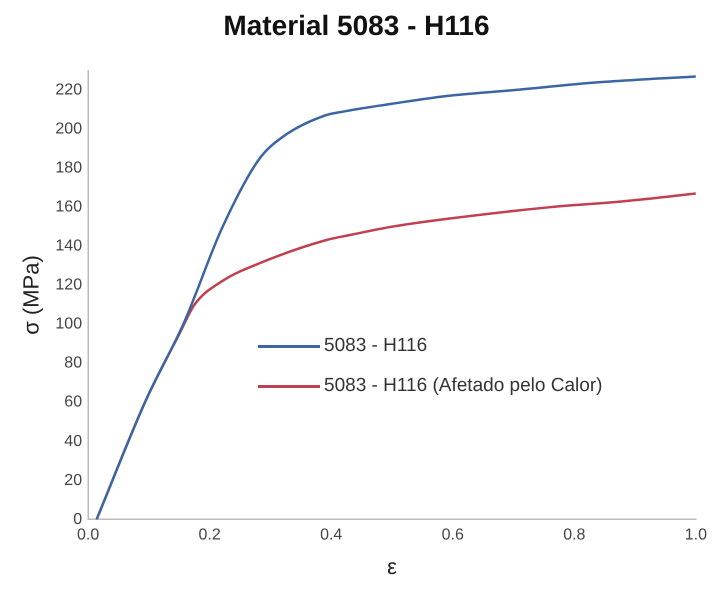 The width and height of the screenshot is (713, 589). Describe the element at coordinates (68, 246) in the screenshot. I see `y-tick-label: 140` at that location.